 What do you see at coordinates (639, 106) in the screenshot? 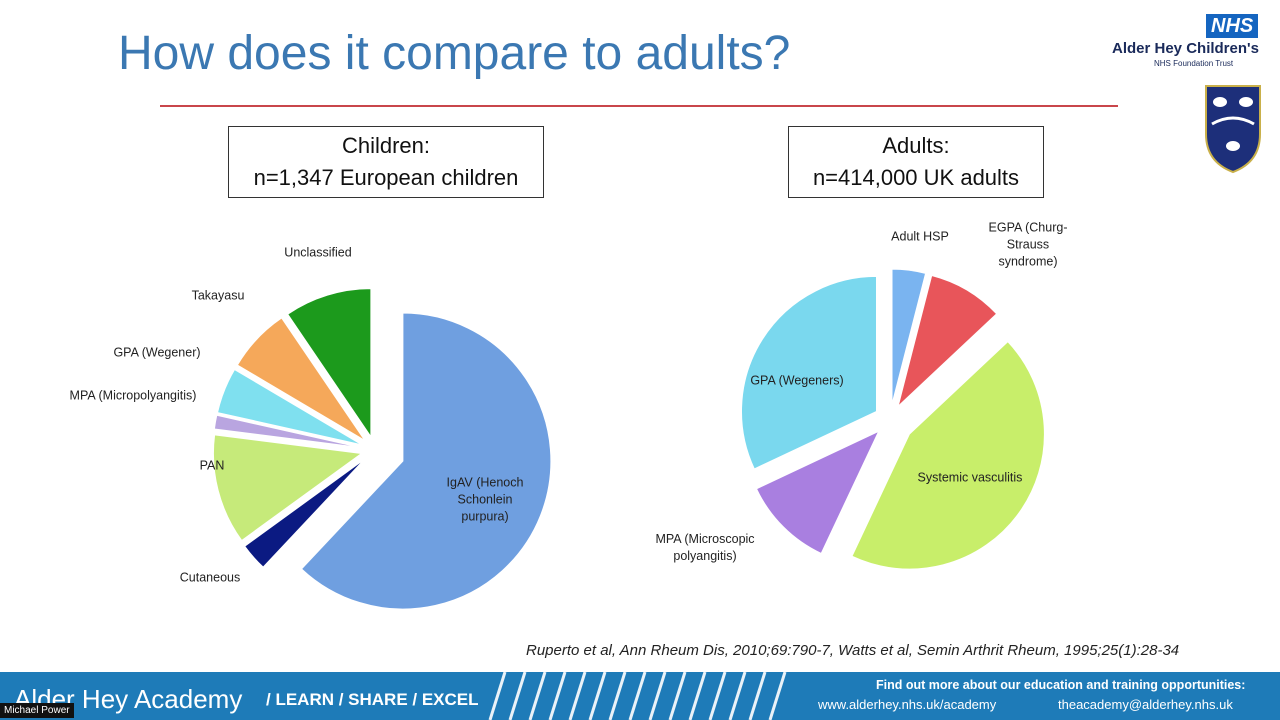
I see `title-rule` at bounding box center [639, 106].